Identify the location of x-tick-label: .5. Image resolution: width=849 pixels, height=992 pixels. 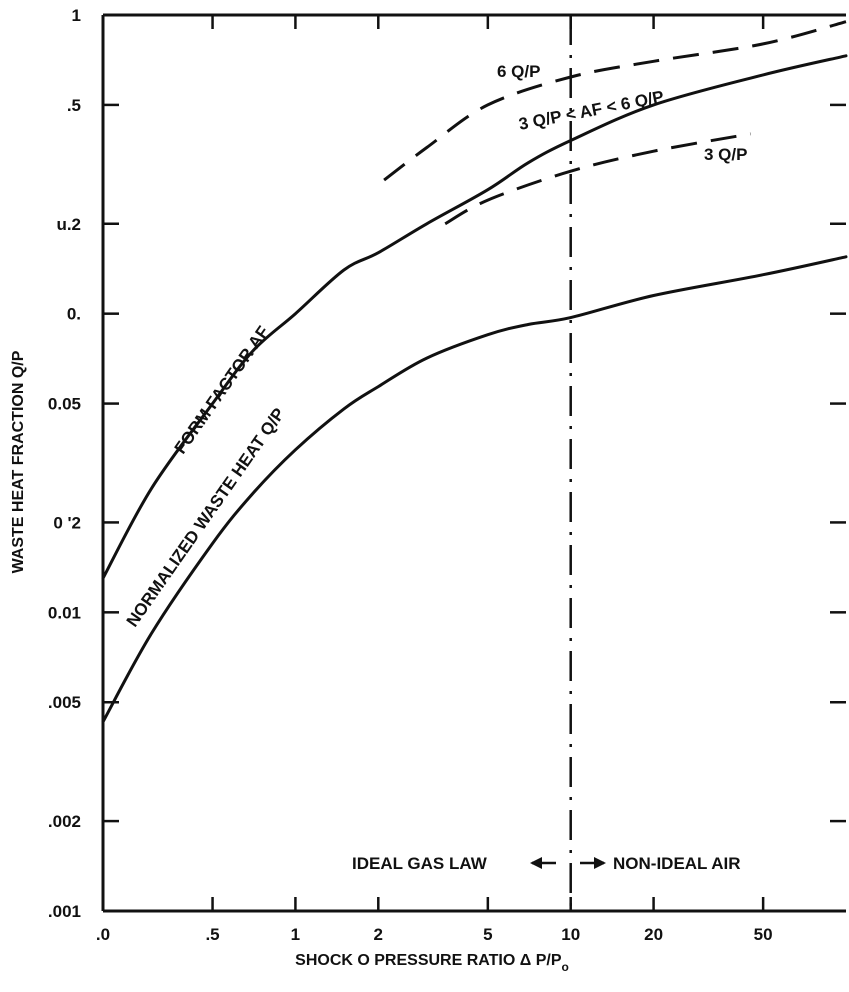
(212, 934).